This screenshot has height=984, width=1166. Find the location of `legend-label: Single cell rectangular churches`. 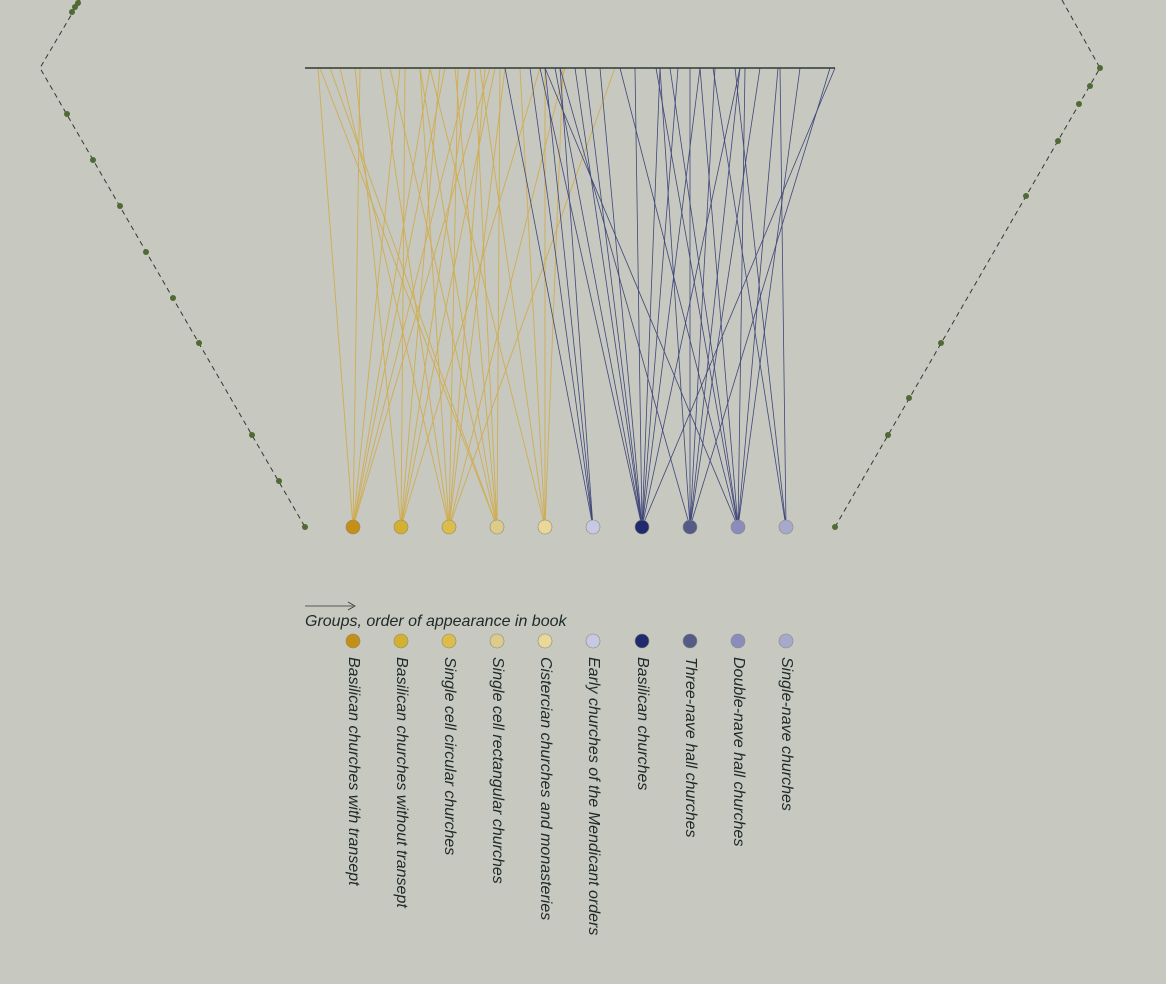

legend-label: Single cell rectangular churches is located at coordinates (497, 770).